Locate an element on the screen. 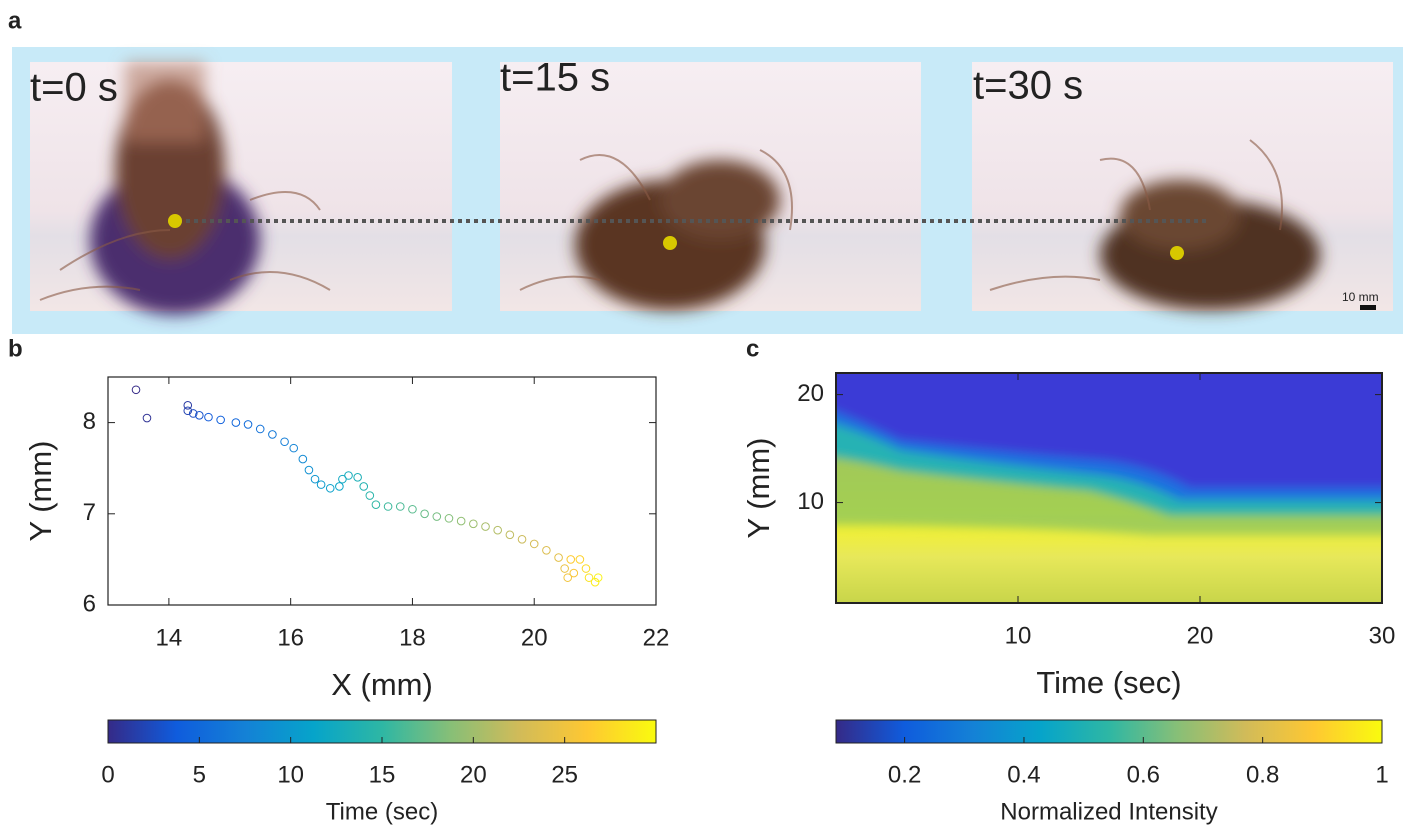  x-tick-label: 22 is located at coordinates (656, 637).